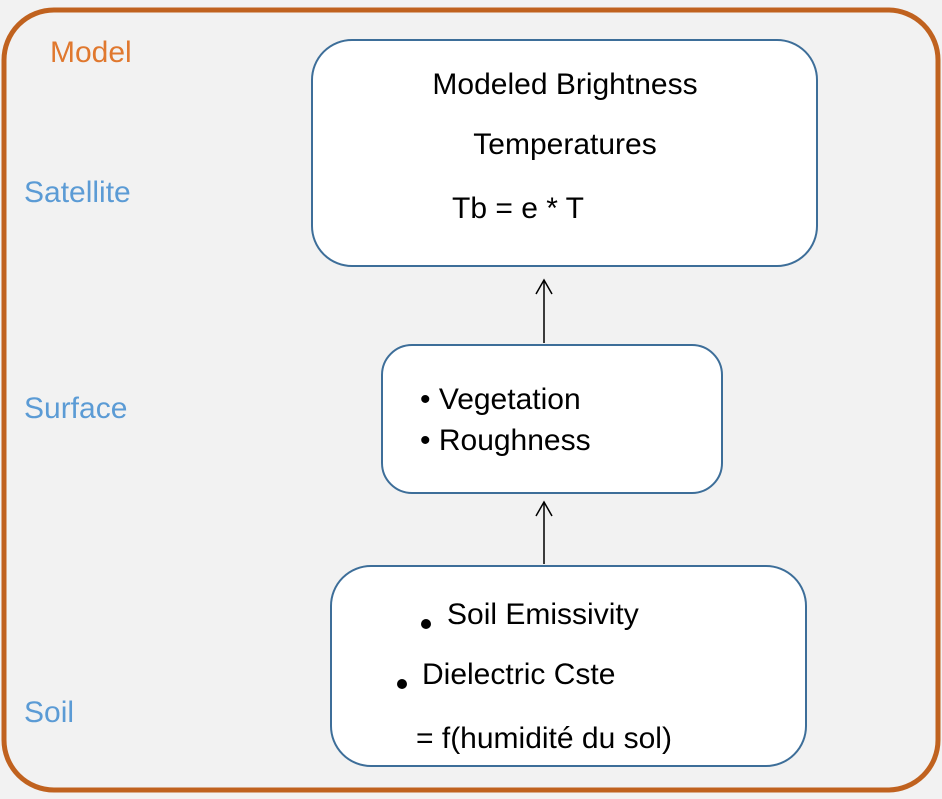  I want to click on level-label: Soil, so click(49, 712).